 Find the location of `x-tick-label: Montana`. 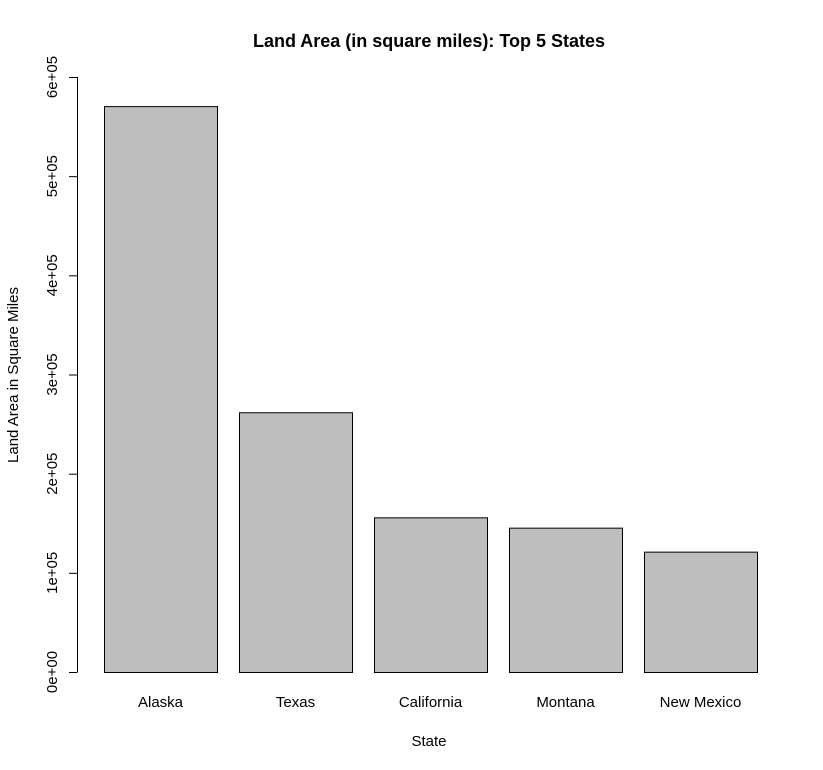

x-tick-label: Montana is located at coordinates (565, 702).